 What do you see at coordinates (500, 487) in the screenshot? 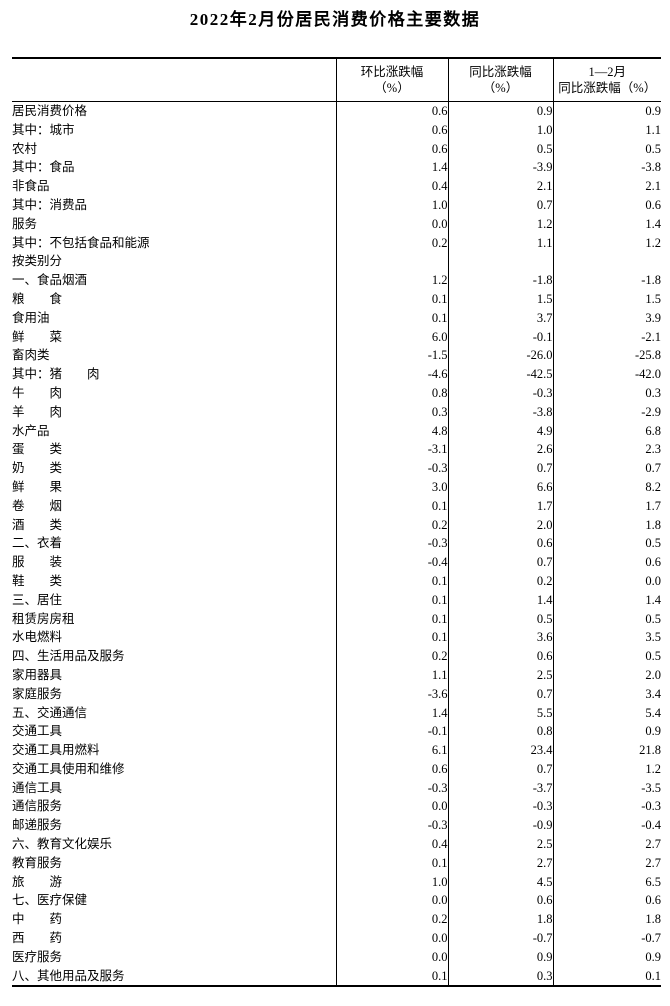
I see `yoy-value-cell: 6.6` at bounding box center [500, 487].